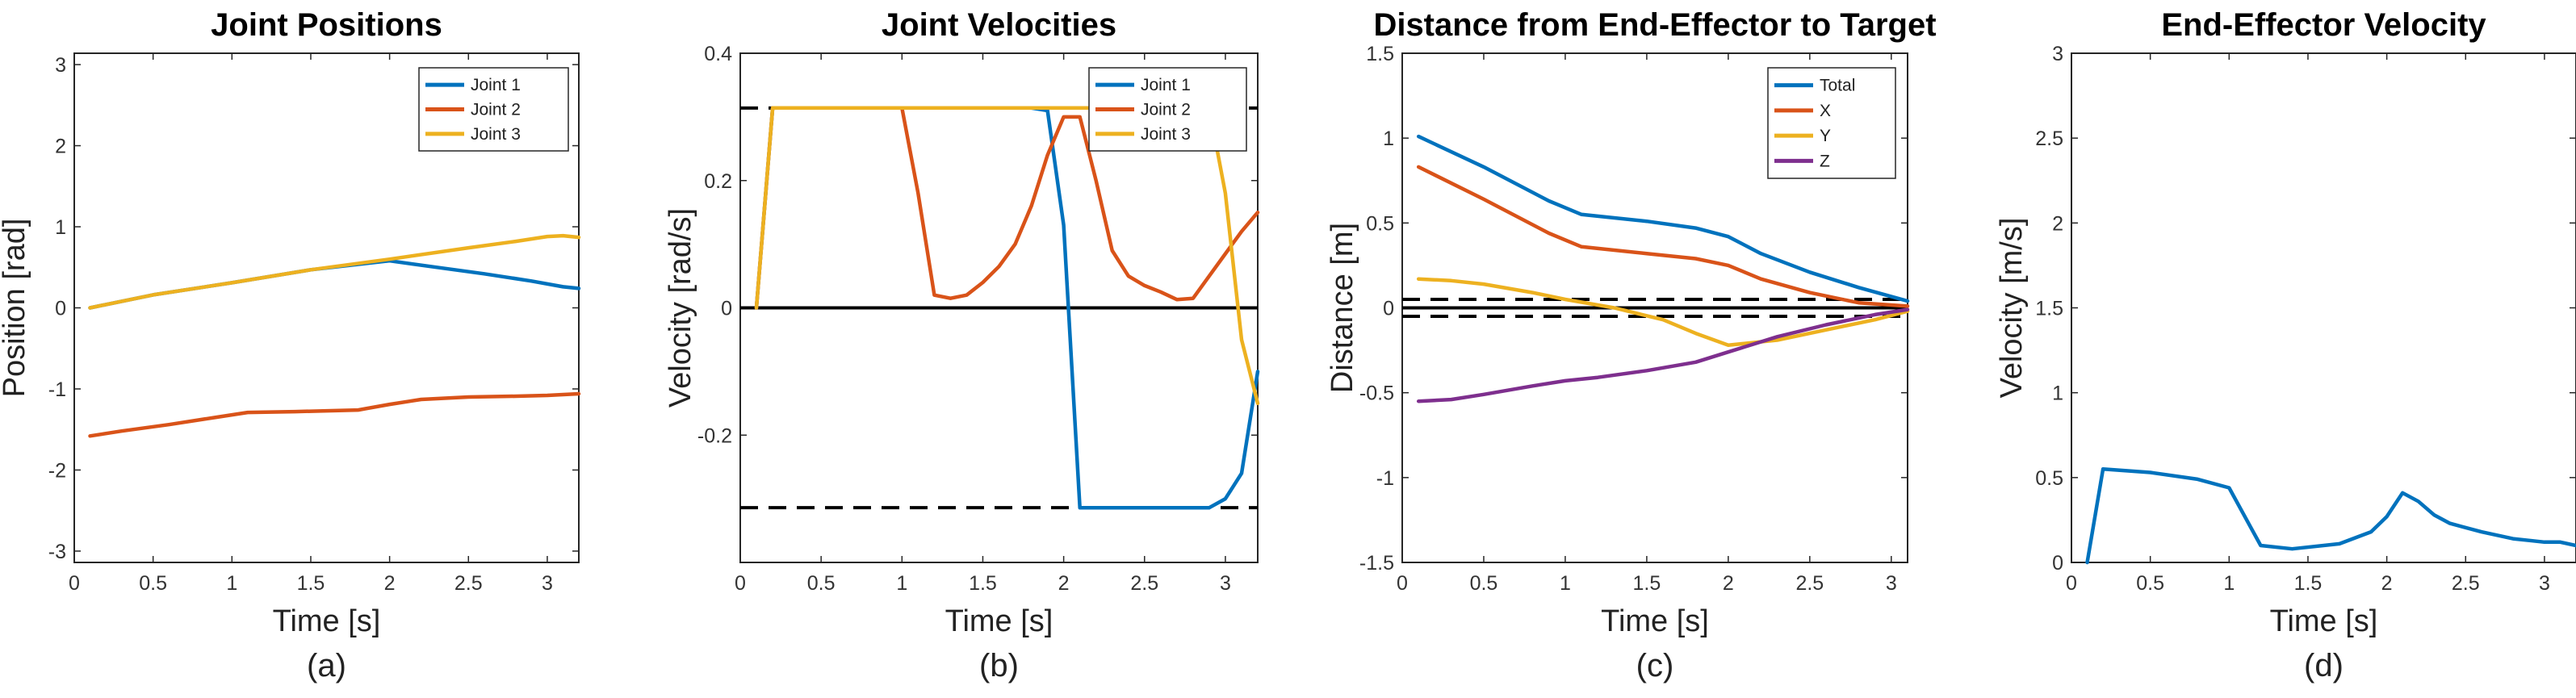 The width and height of the screenshot is (2576, 698). What do you see at coordinates (1376, 394) in the screenshot?
I see `y-tick-label: -0.5` at bounding box center [1376, 394].